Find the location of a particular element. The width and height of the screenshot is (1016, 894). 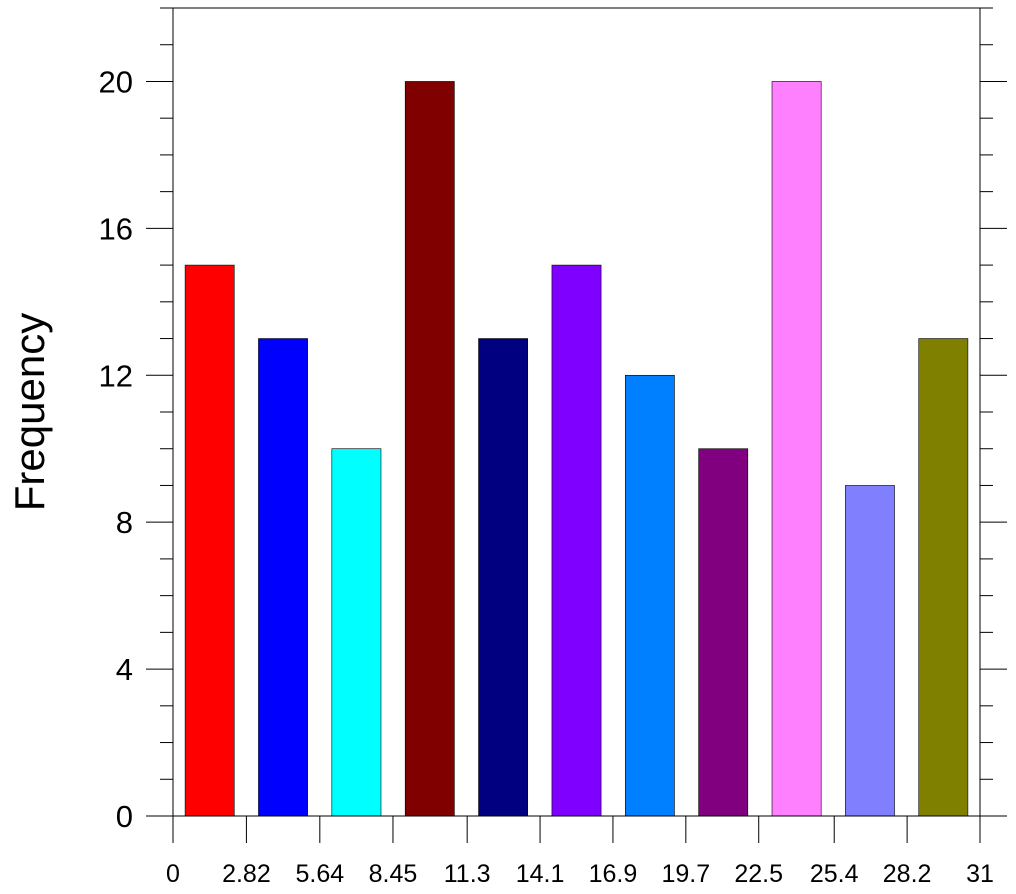

x-tick-label: 14.1 is located at coordinates (540, 874).